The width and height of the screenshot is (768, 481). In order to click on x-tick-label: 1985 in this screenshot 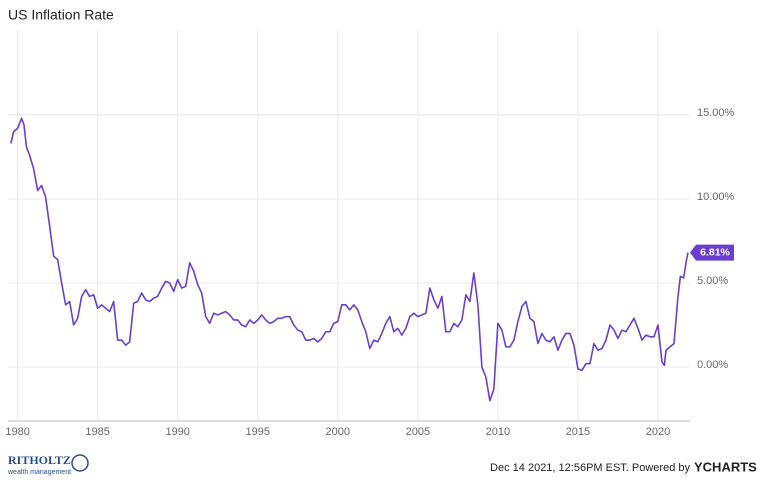, I will do `click(97, 432)`.